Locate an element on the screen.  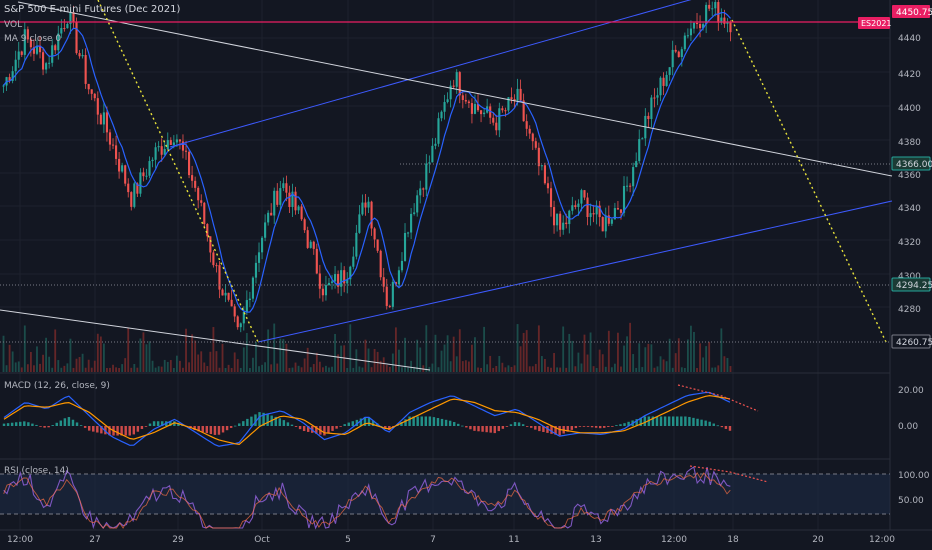
white-trendline-lower is located at coordinates (215, 340).